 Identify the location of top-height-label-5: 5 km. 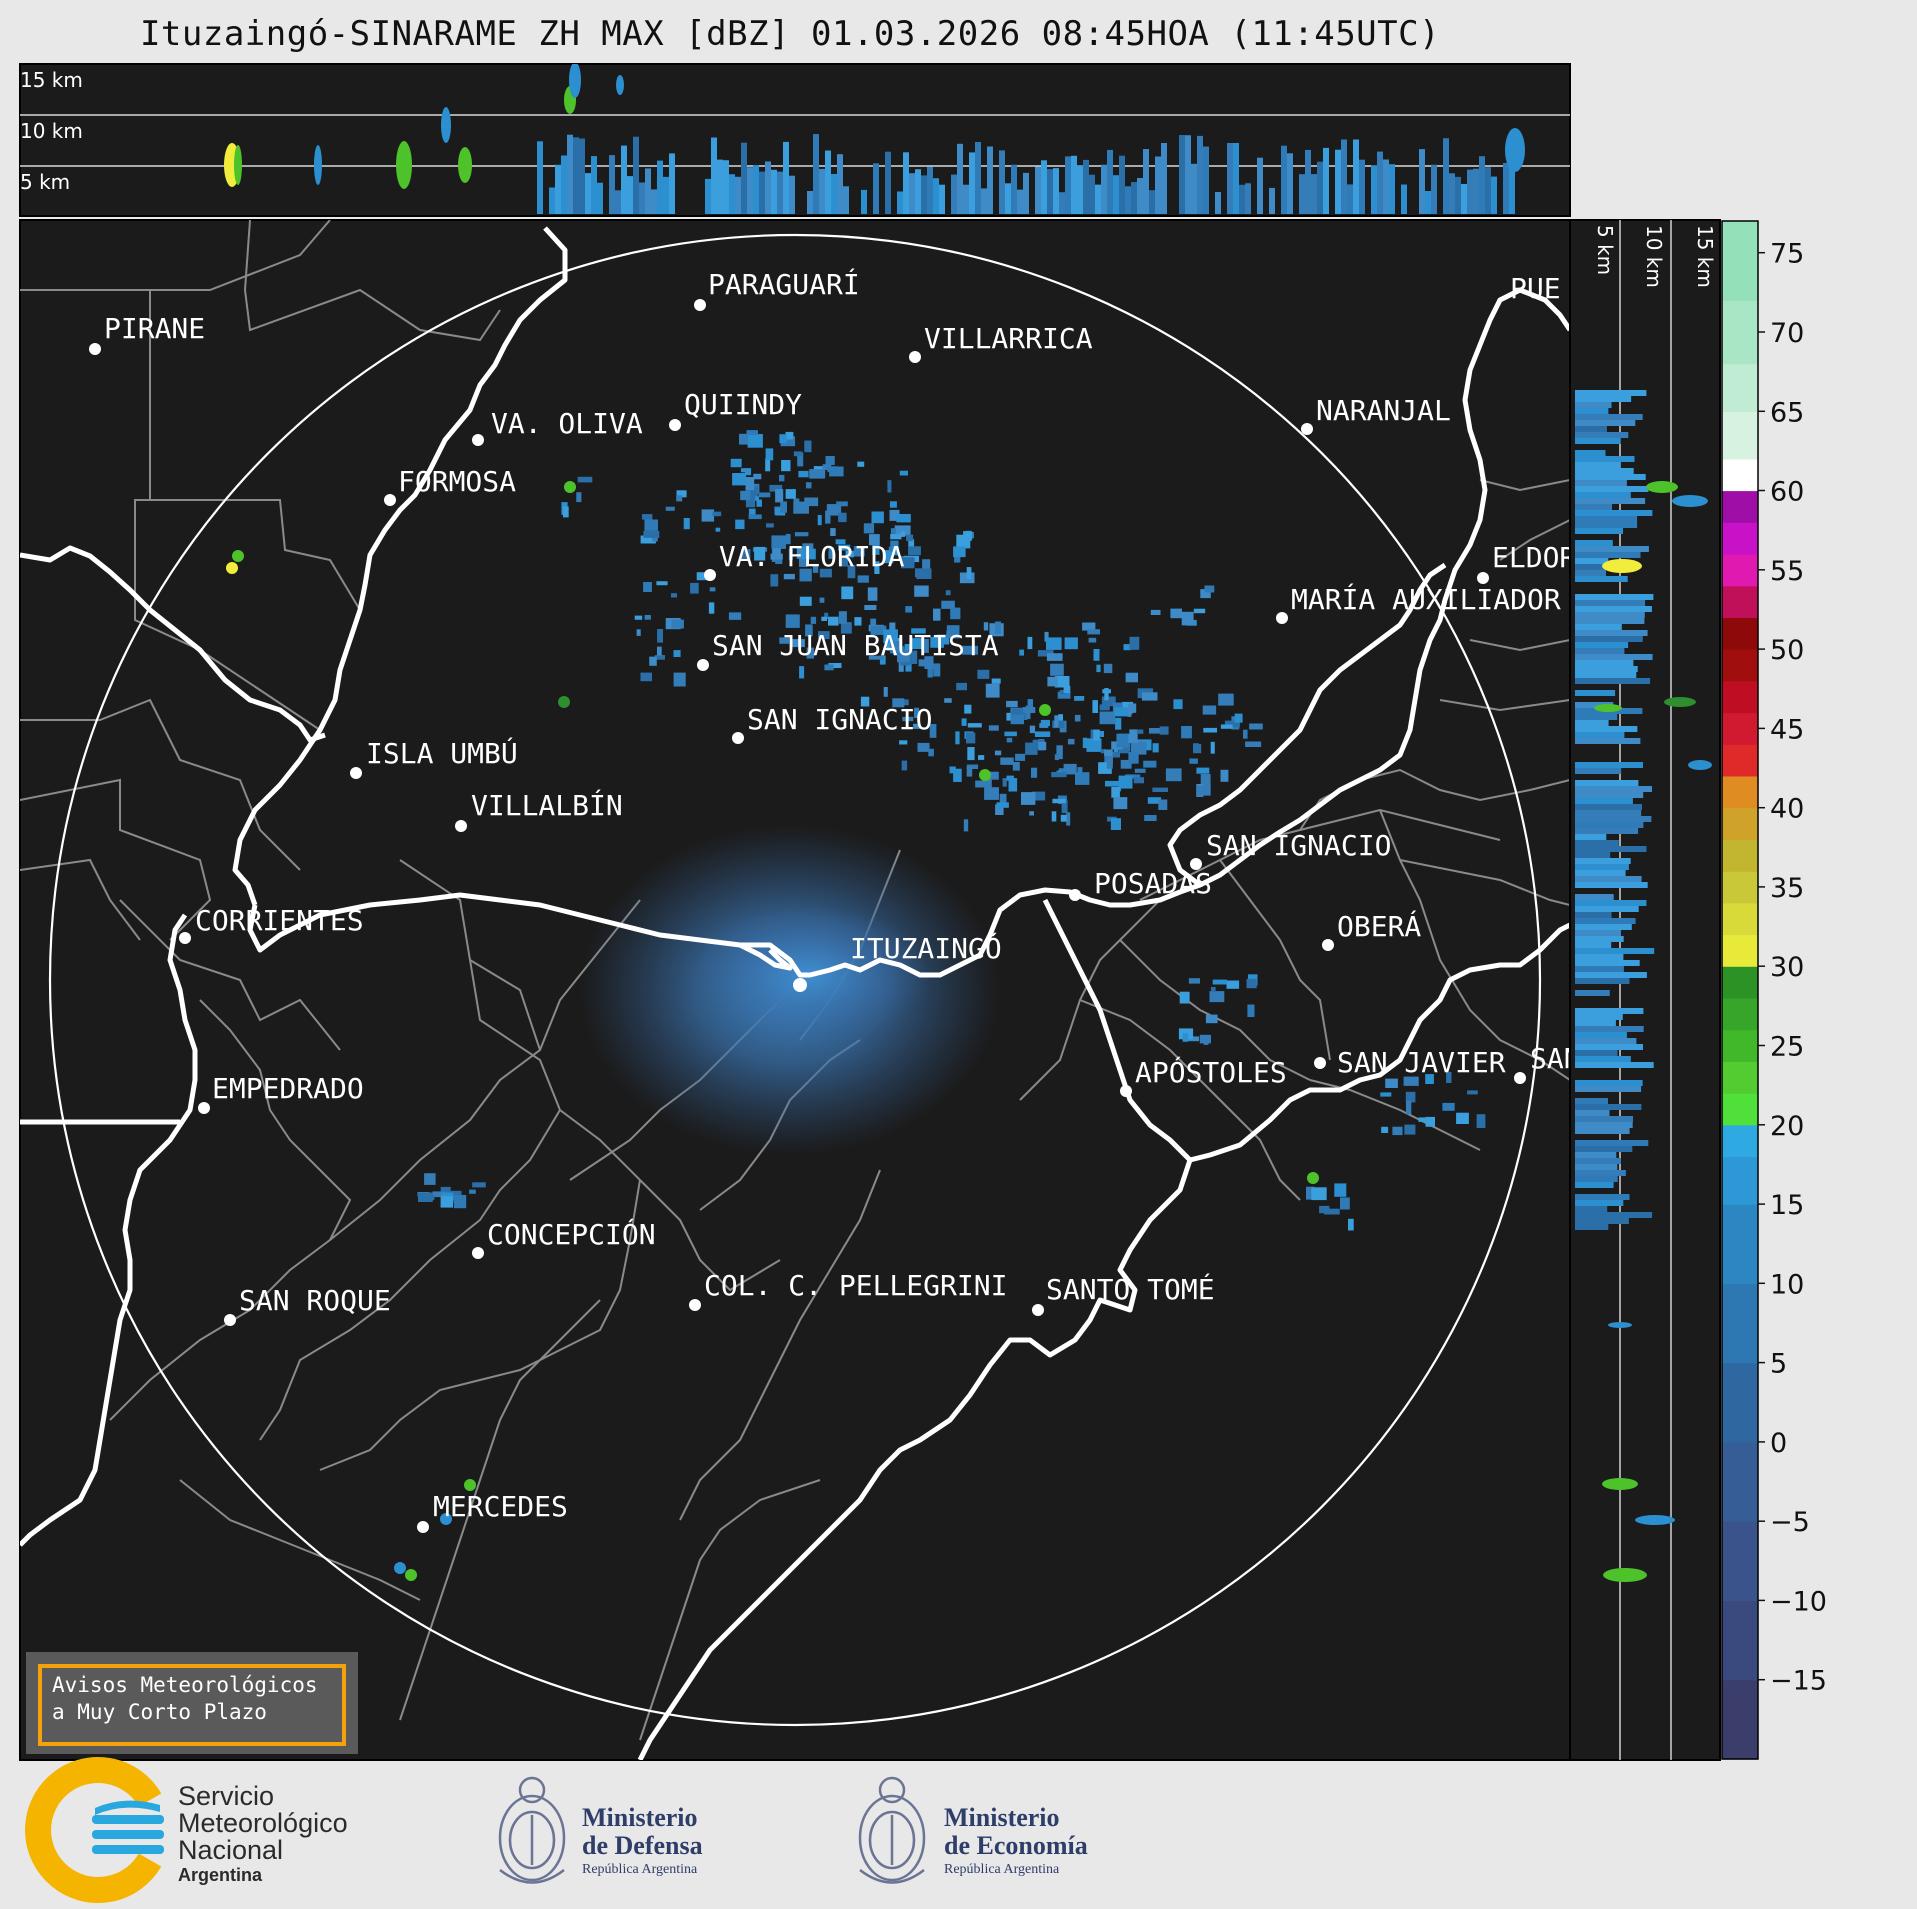
(45, 182).